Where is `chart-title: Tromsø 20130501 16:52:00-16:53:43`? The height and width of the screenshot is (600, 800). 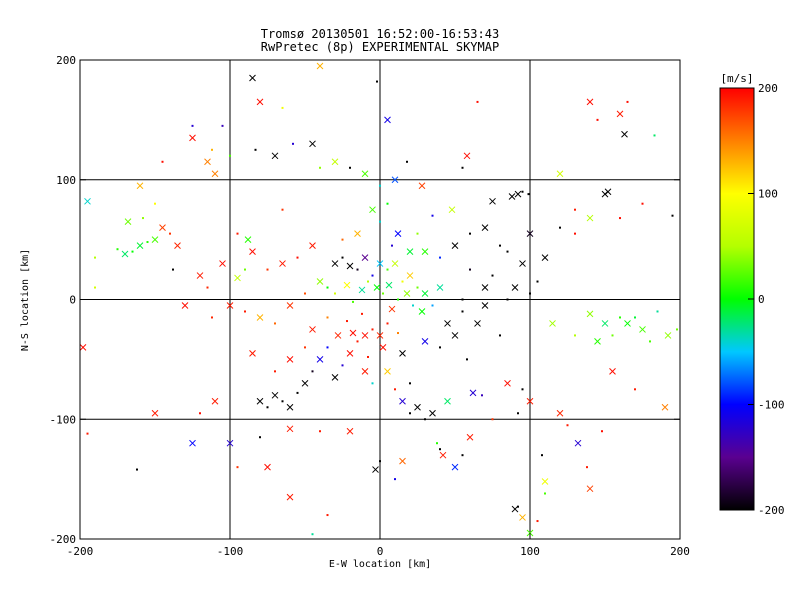
chart-title: Tromsø 20130501 16:52:00-16:53:43 is located at coordinates (380, 34).